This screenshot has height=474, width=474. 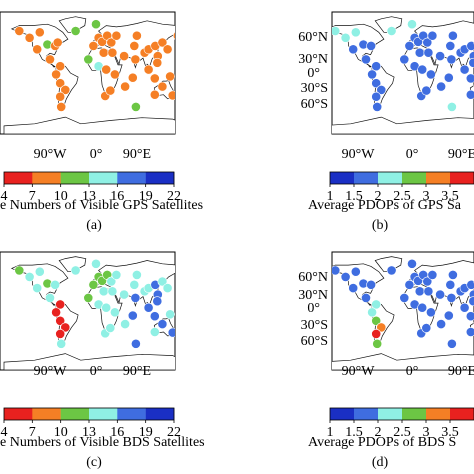 I want to click on colorbar-tick-label: 7, so click(x=32, y=432).